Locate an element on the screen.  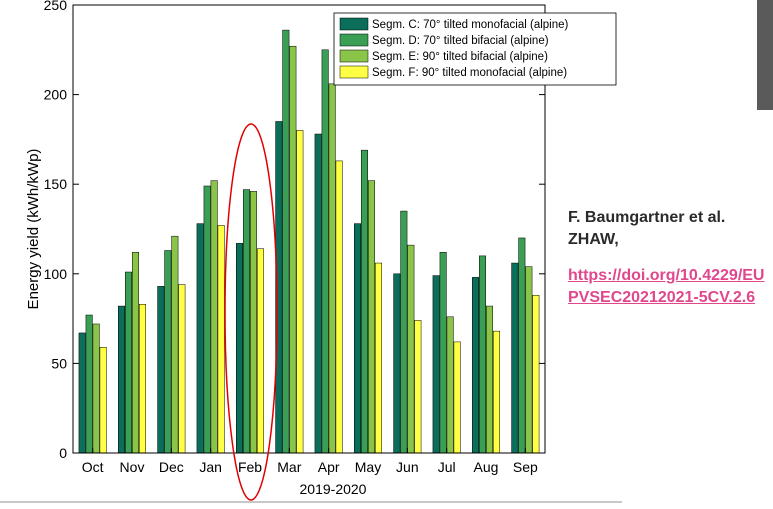
author-text: F. Baumgartner et al. ZHAW, is located at coordinates (647, 228).